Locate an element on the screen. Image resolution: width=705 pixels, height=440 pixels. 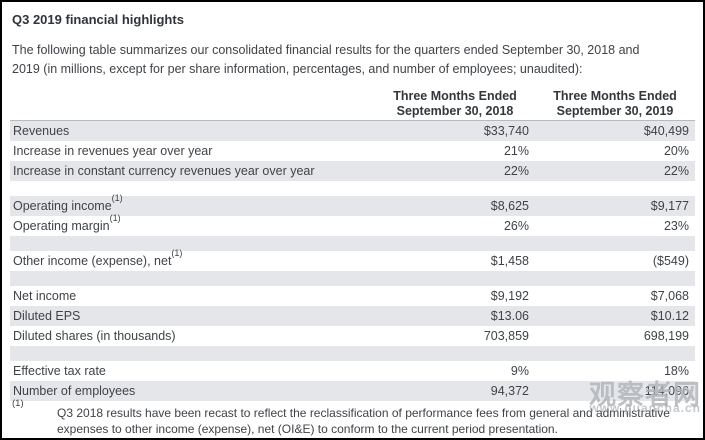
column-header-2019-line2: September 30, 2019 is located at coordinates (615, 111).